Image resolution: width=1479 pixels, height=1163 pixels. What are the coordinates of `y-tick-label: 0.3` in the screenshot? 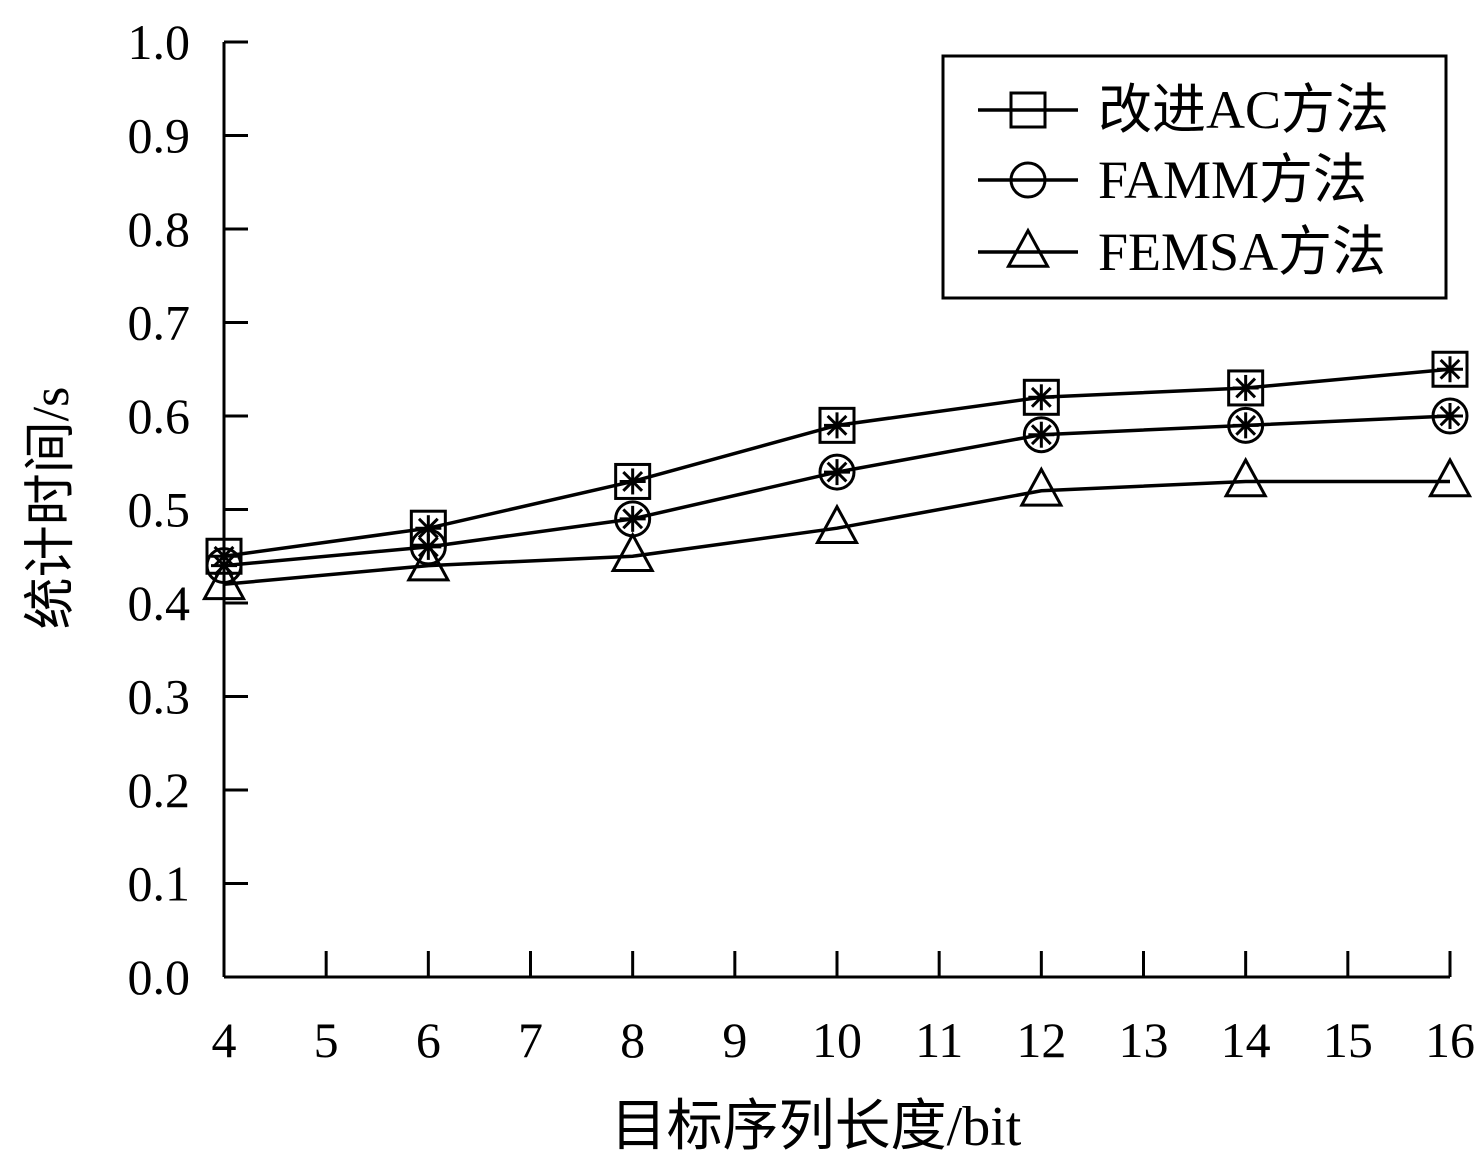 It's located at (159, 697).